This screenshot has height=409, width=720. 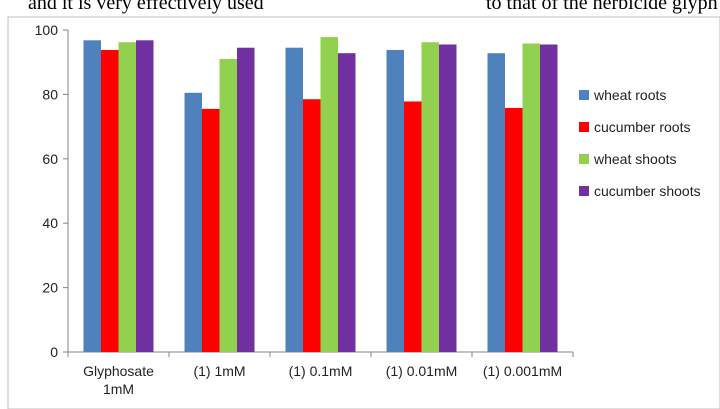 I want to click on x-tick-label: (1) 1mM, so click(x=219, y=371).